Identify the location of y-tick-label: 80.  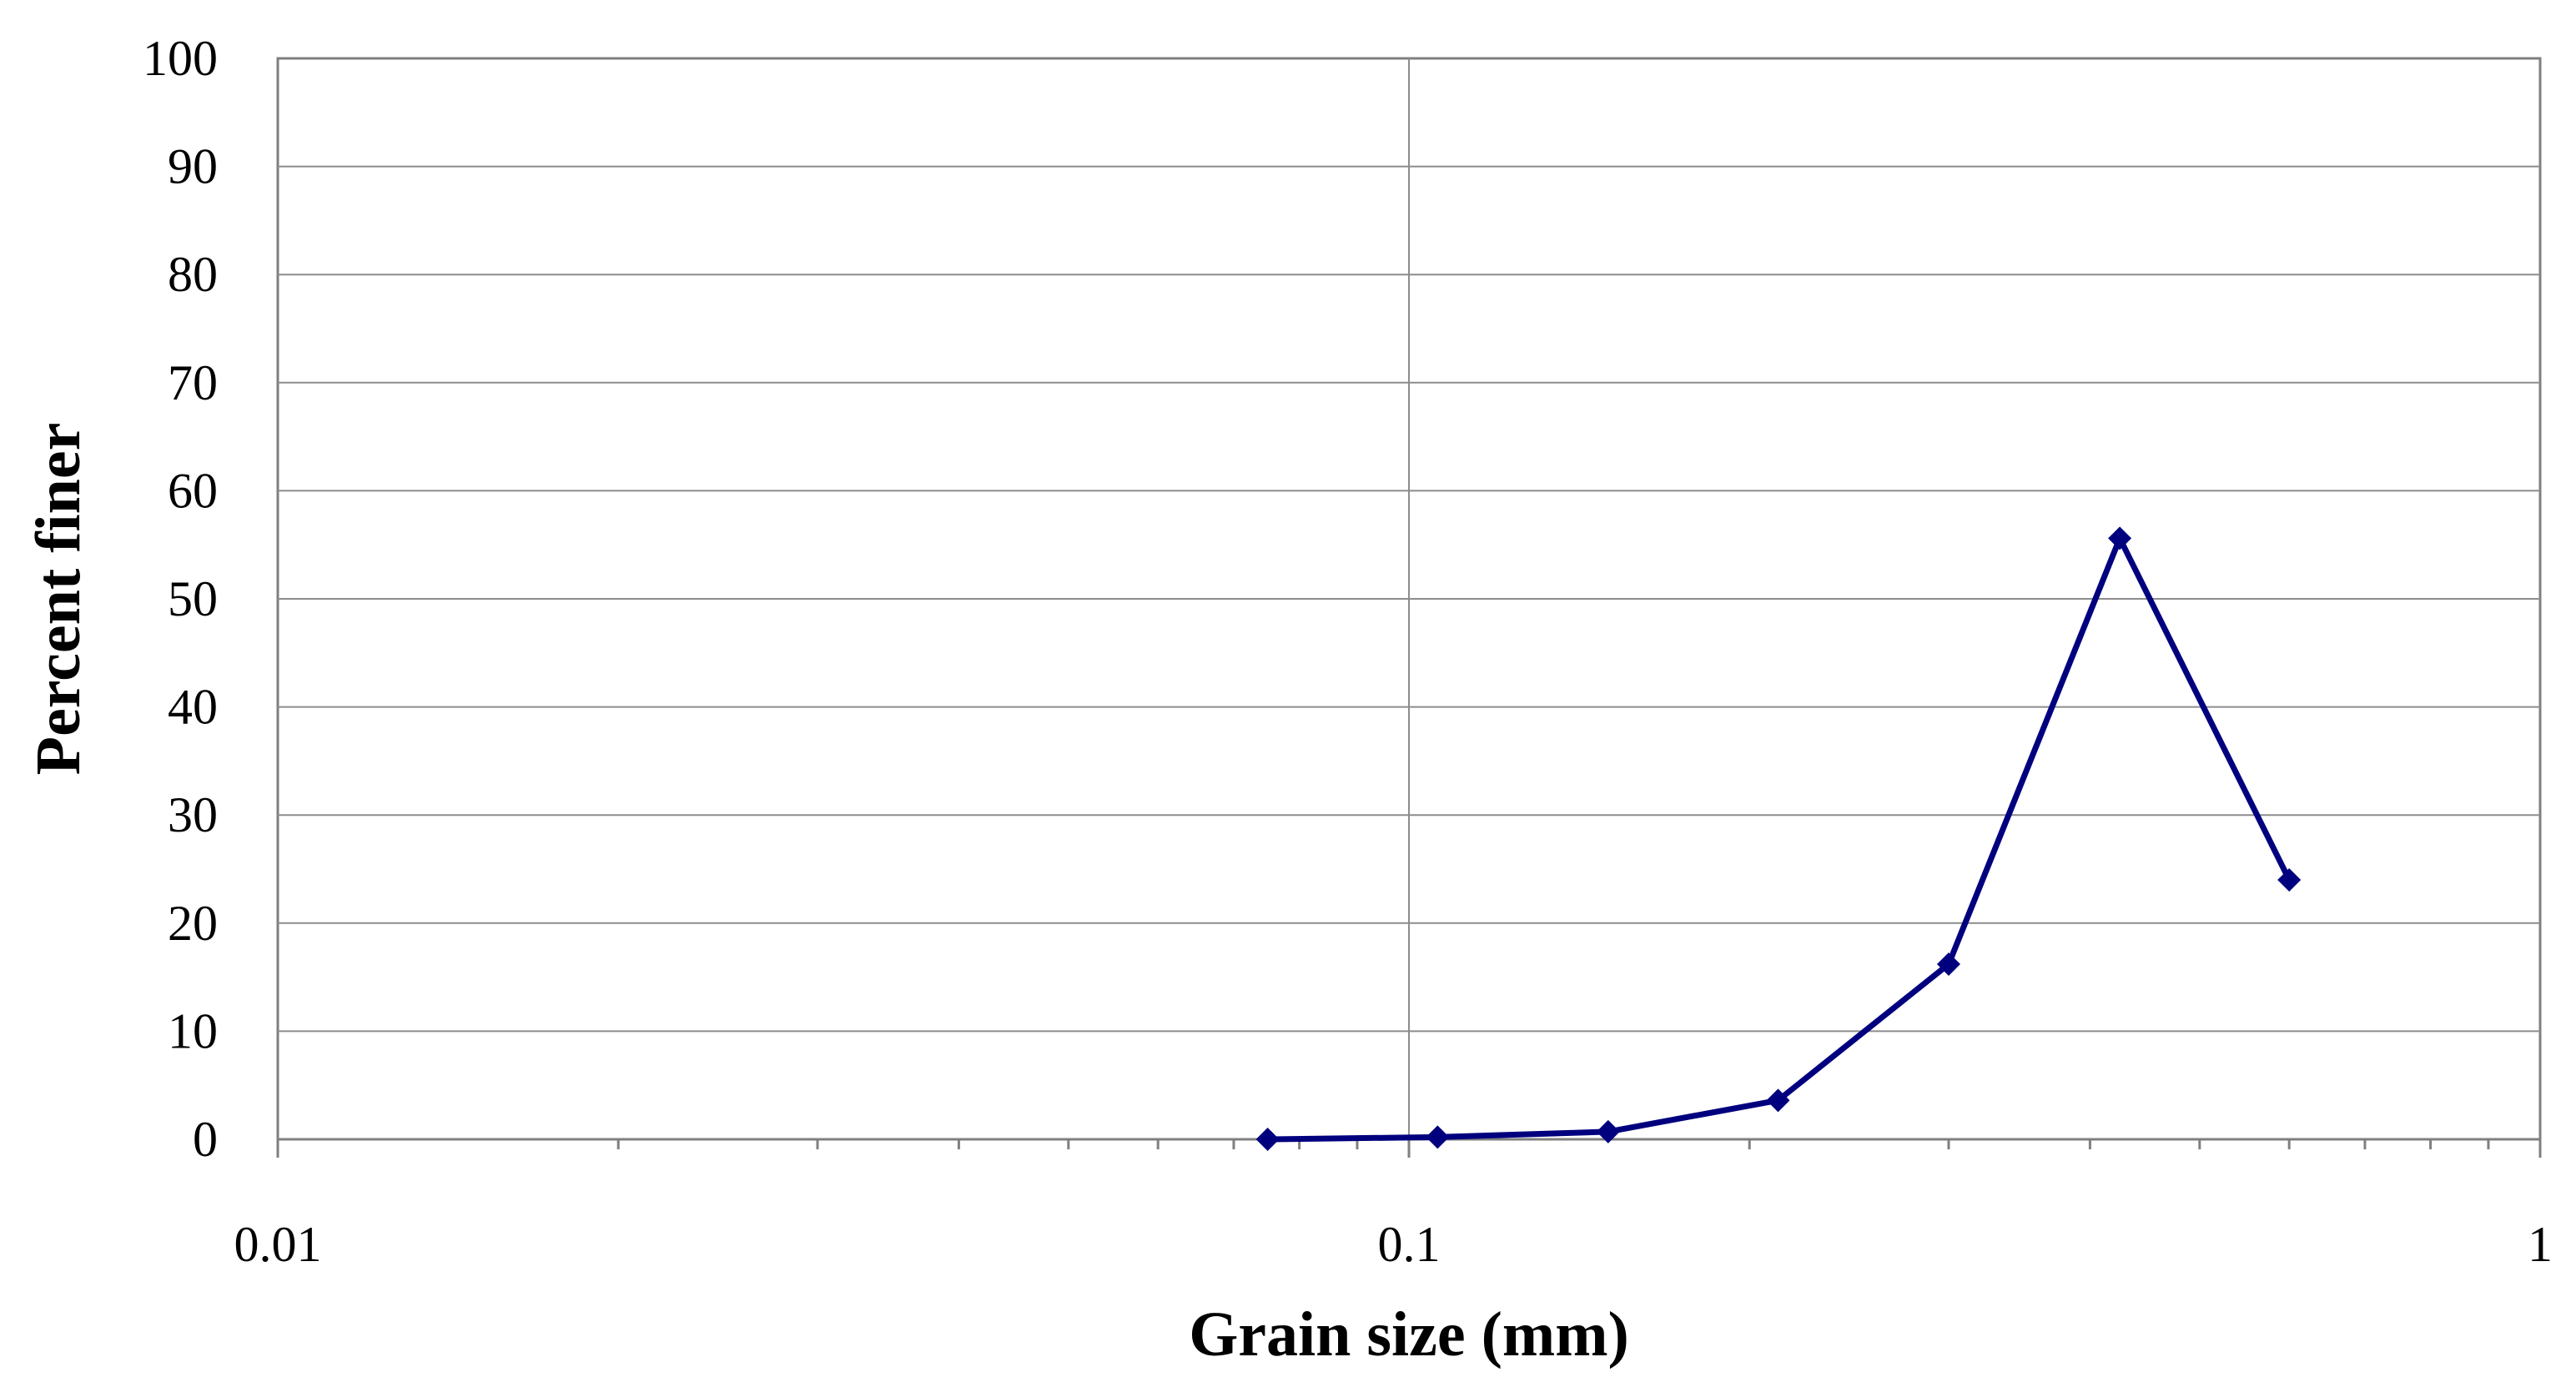
(193, 274).